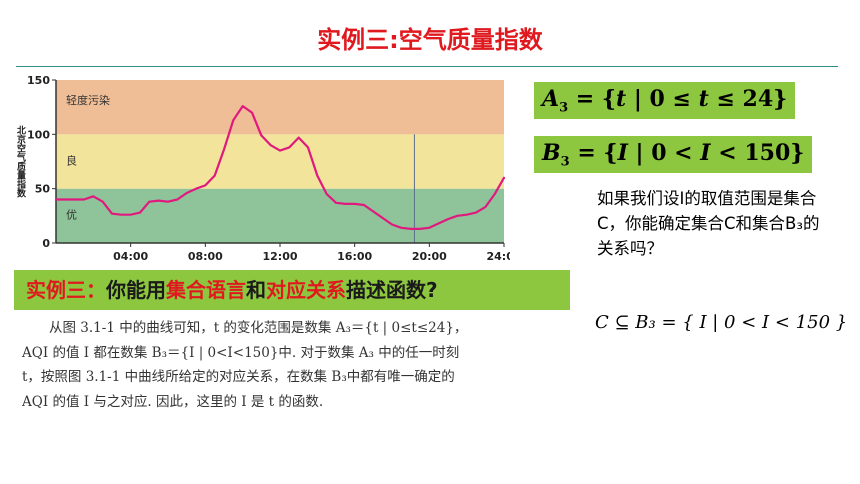 Image resolution: width=860 pixels, height=484 pixels. What do you see at coordinates (564, 108) in the screenshot?
I see `formula-a3-sub: 3` at bounding box center [564, 108].